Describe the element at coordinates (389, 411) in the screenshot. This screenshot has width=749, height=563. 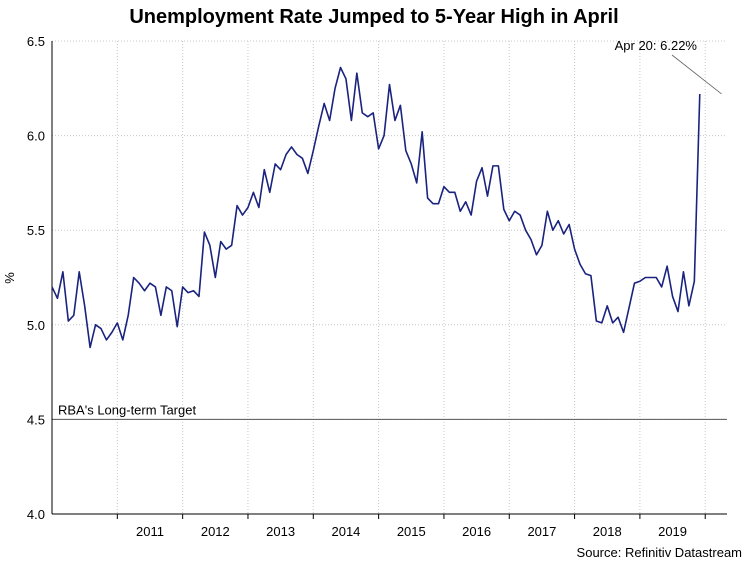
I see `reference-line: RBA's Long-term Target` at that location.